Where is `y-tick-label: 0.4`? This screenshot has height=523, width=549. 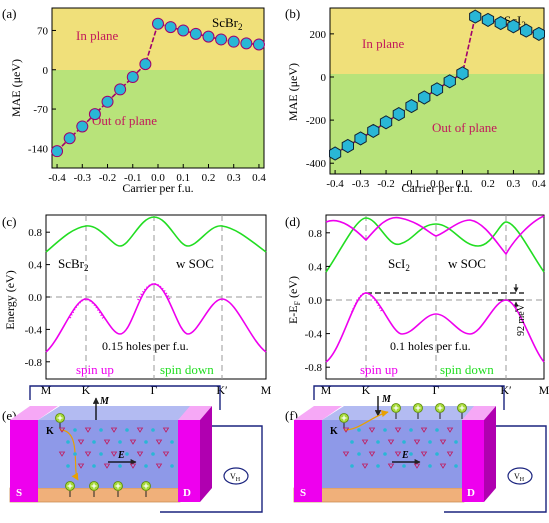 y-tick-label: 0.4 is located at coordinates (35, 266).